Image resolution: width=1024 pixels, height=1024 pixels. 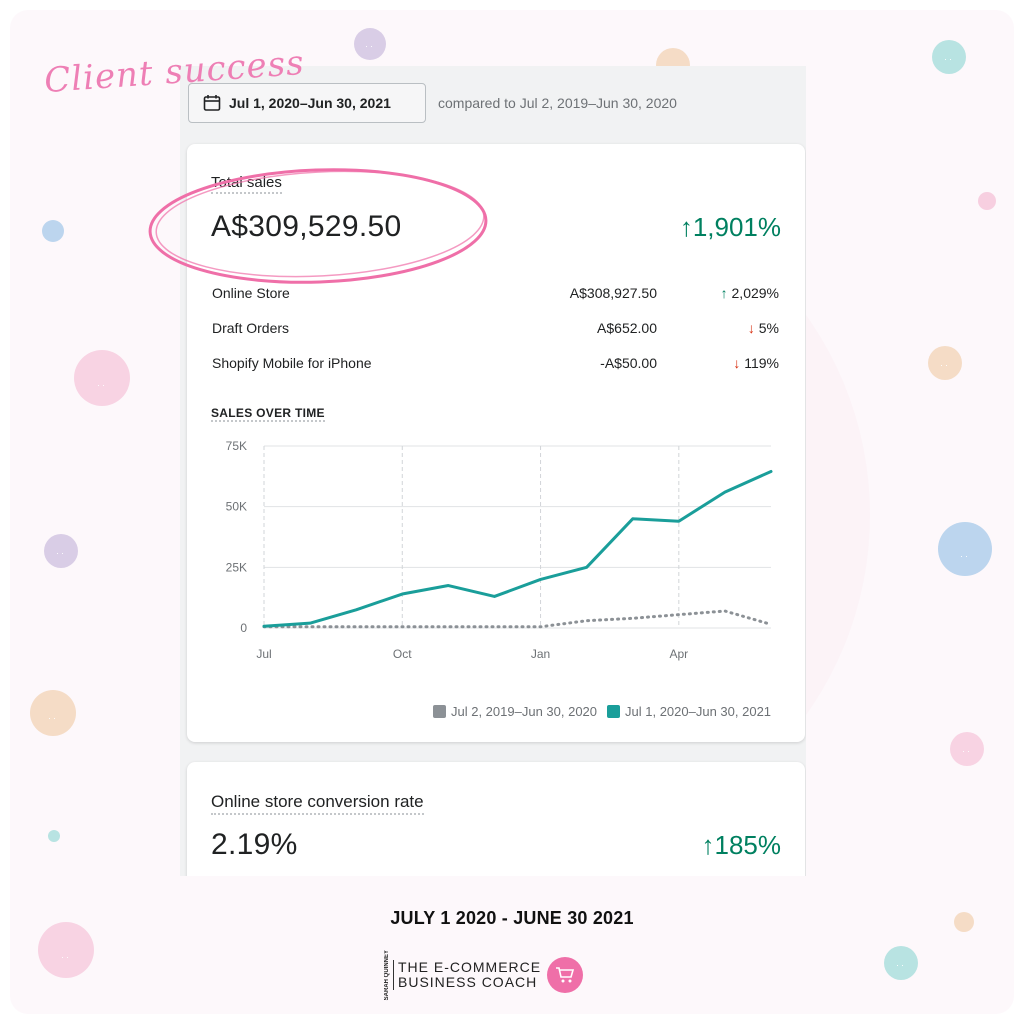 I want to click on y-tick-label: 25K, so click(x=236, y=567).